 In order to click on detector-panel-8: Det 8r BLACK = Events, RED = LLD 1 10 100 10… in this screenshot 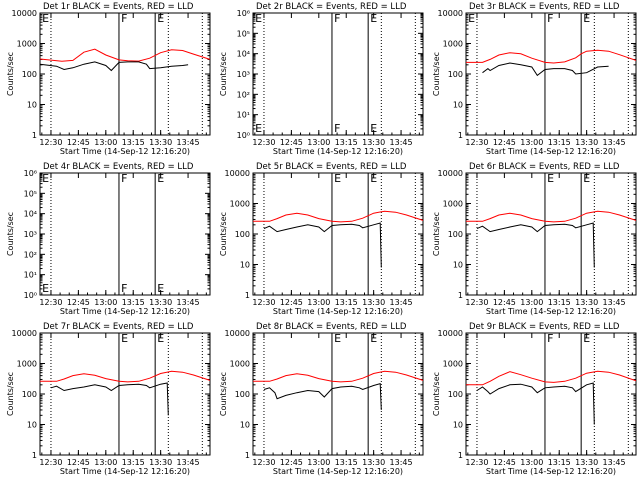, I will do `click(321, 399)`.